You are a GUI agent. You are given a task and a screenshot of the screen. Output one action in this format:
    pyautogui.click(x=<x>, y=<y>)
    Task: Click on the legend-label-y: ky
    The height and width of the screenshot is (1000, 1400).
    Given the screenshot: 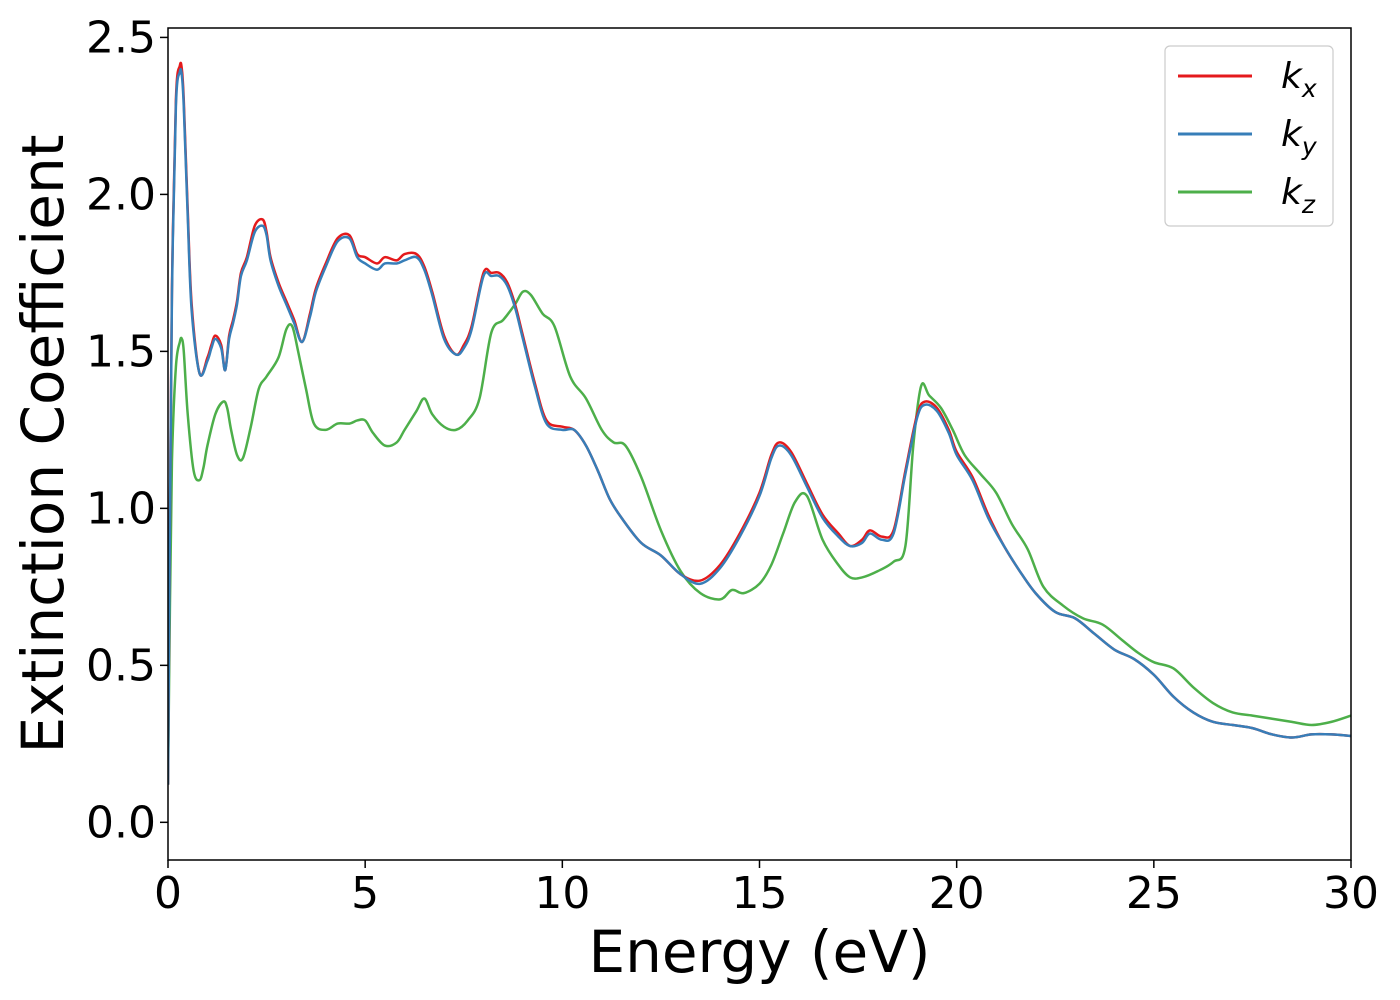 What is the action you would take?
    pyautogui.click(x=1299, y=137)
    